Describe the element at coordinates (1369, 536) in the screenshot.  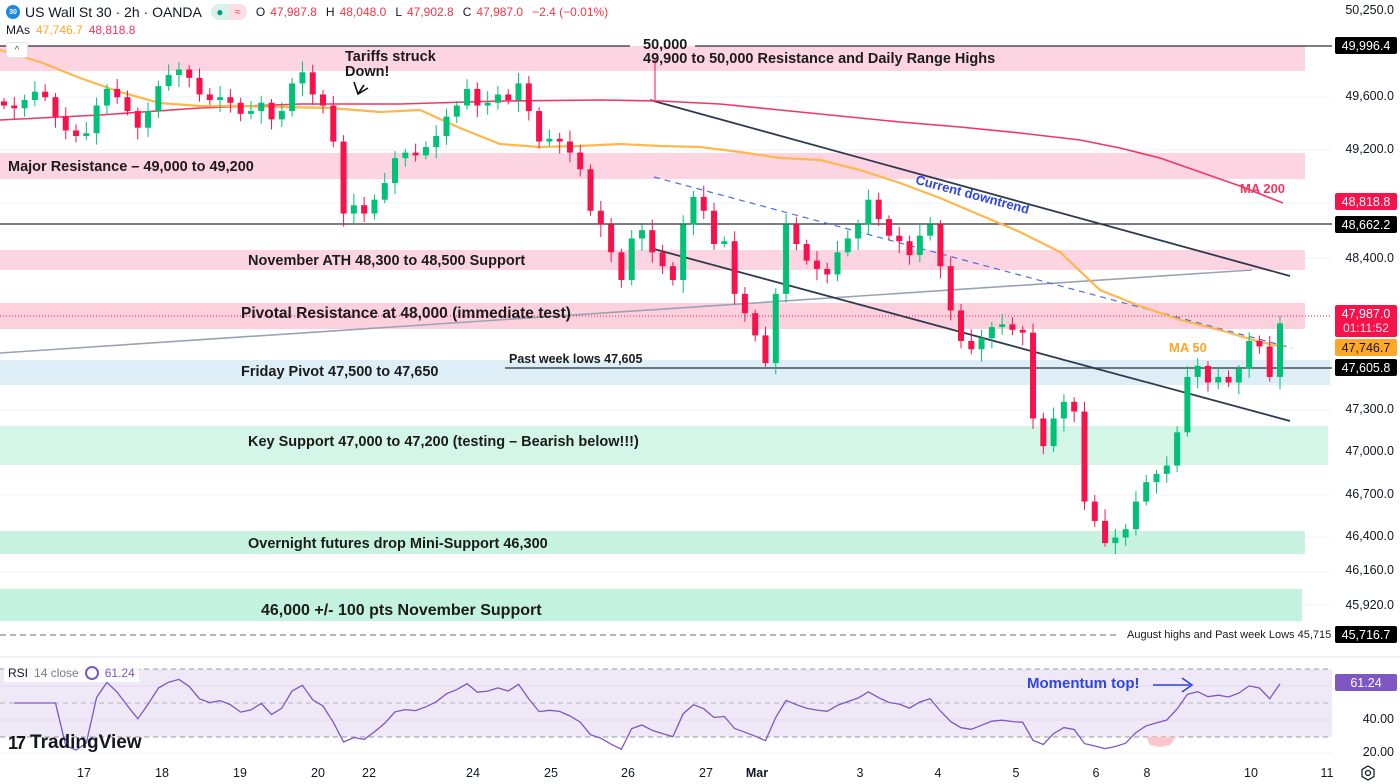
I see `price-axis-label: 46,400.0` at that location.